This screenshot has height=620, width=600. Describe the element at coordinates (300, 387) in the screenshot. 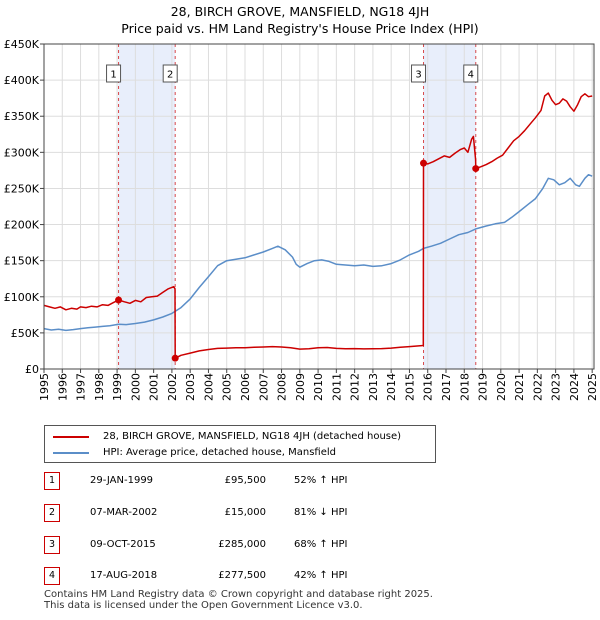

I see `x-tick-label: 2009` at that location.